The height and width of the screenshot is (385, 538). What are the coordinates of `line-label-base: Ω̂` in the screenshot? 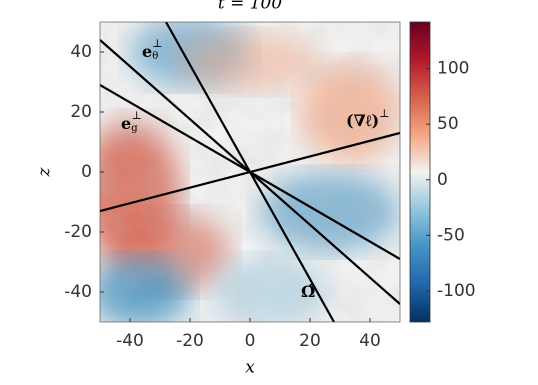 It's located at (308, 291).